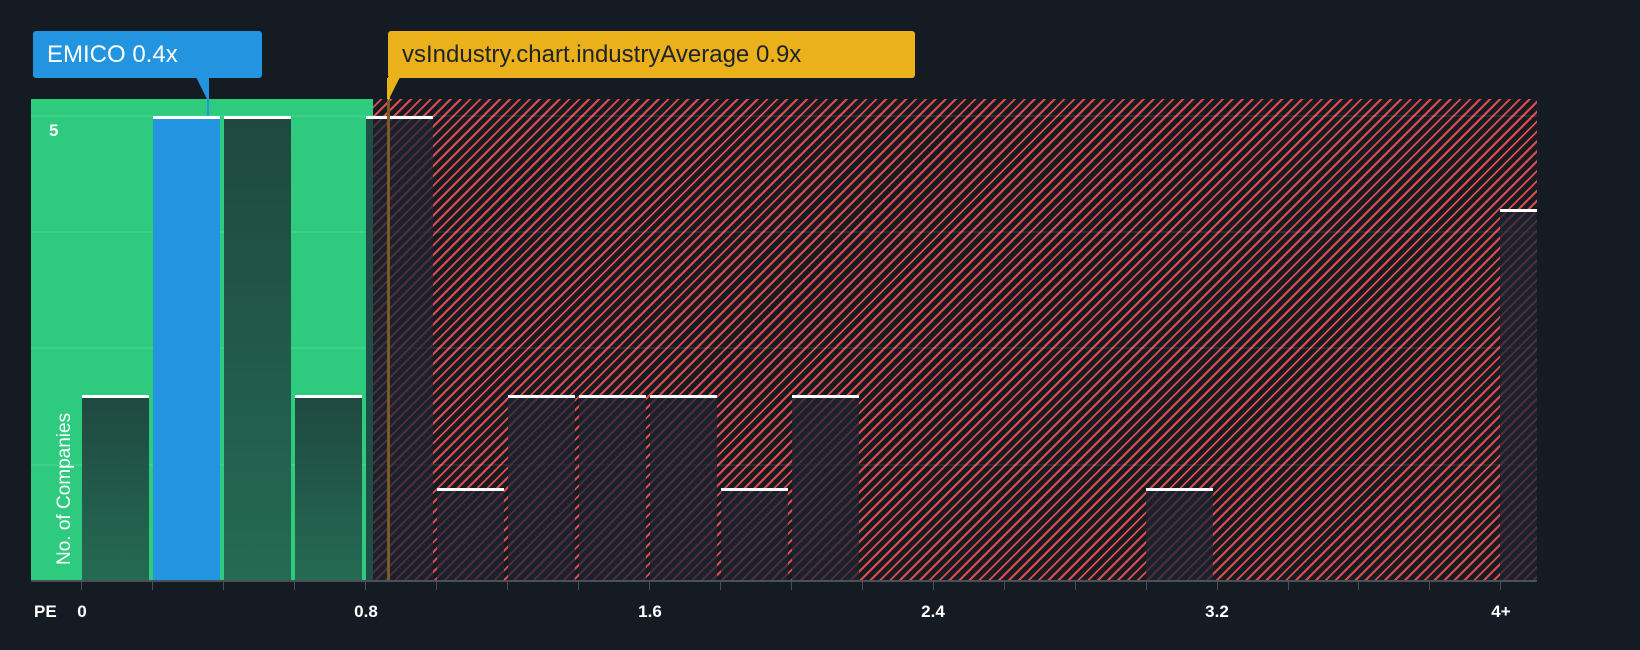 This screenshot has width=1640, height=650. What do you see at coordinates (388, 340) in the screenshot?
I see `industry-average-line` at bounding box center [388, 340].